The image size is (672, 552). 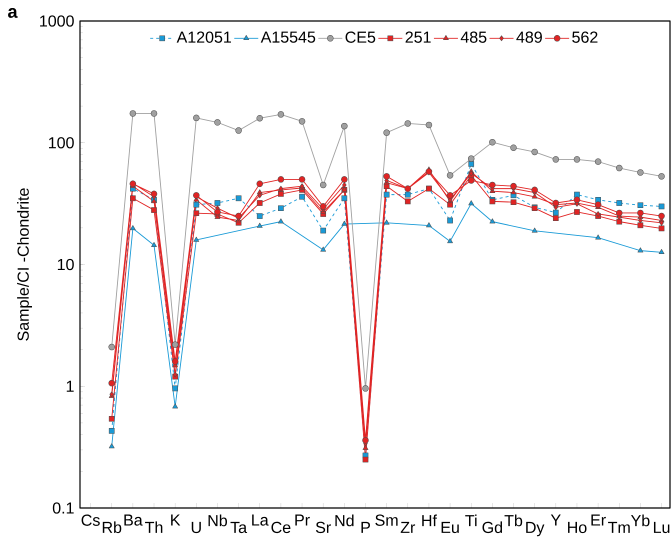 I want to click on x-tick-label: K, so click(x=175, y=520).